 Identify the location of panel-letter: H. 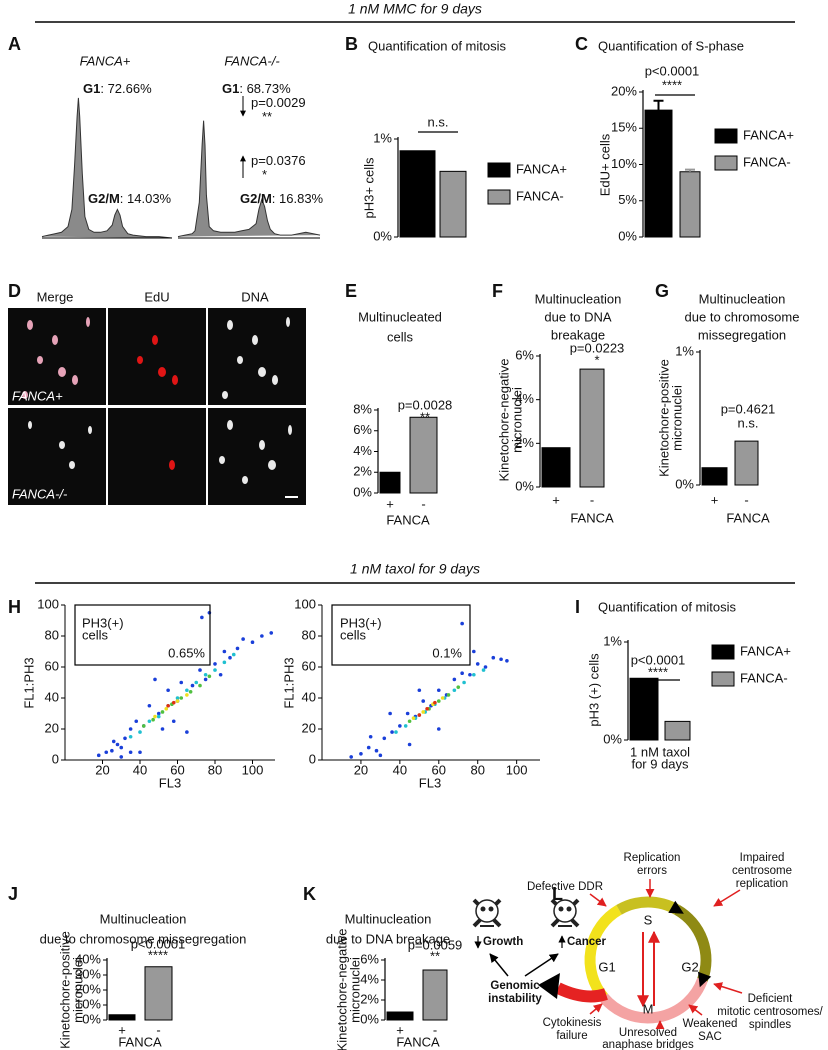
(14, 607).